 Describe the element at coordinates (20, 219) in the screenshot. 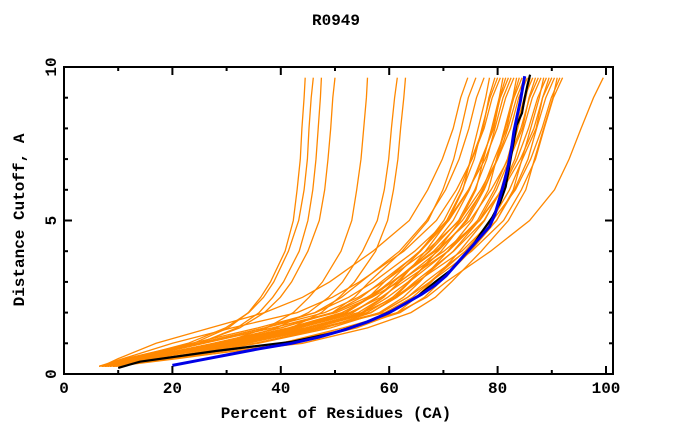

I see `y-axis-label: Distance Cutoff, A` at that location.